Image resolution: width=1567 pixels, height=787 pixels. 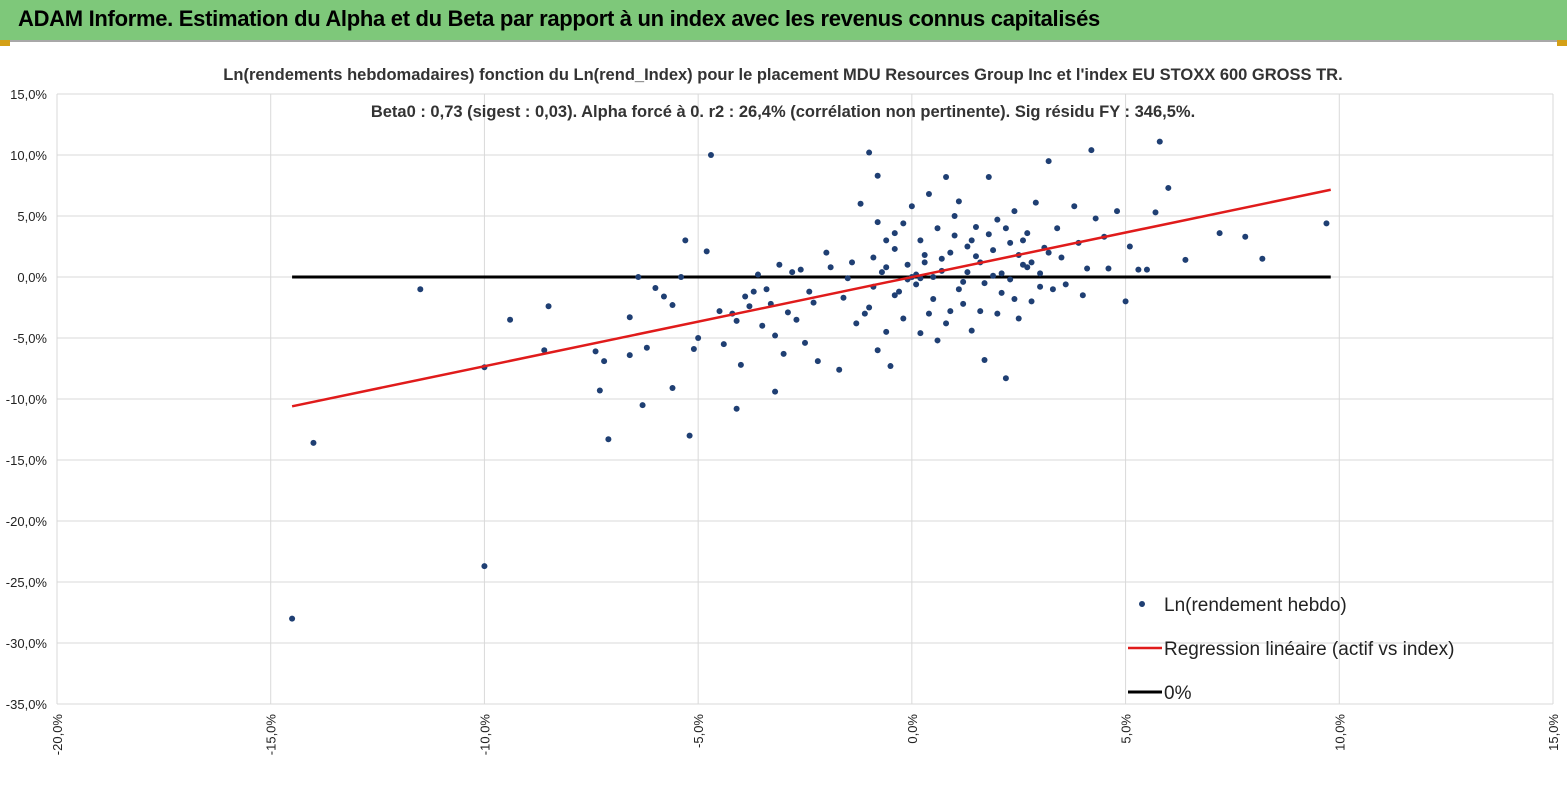 What do you see at coordinates (698, 731) in the screenshot?
I see `x-tick-label: -5,0%` at bounding box center [698, 731].